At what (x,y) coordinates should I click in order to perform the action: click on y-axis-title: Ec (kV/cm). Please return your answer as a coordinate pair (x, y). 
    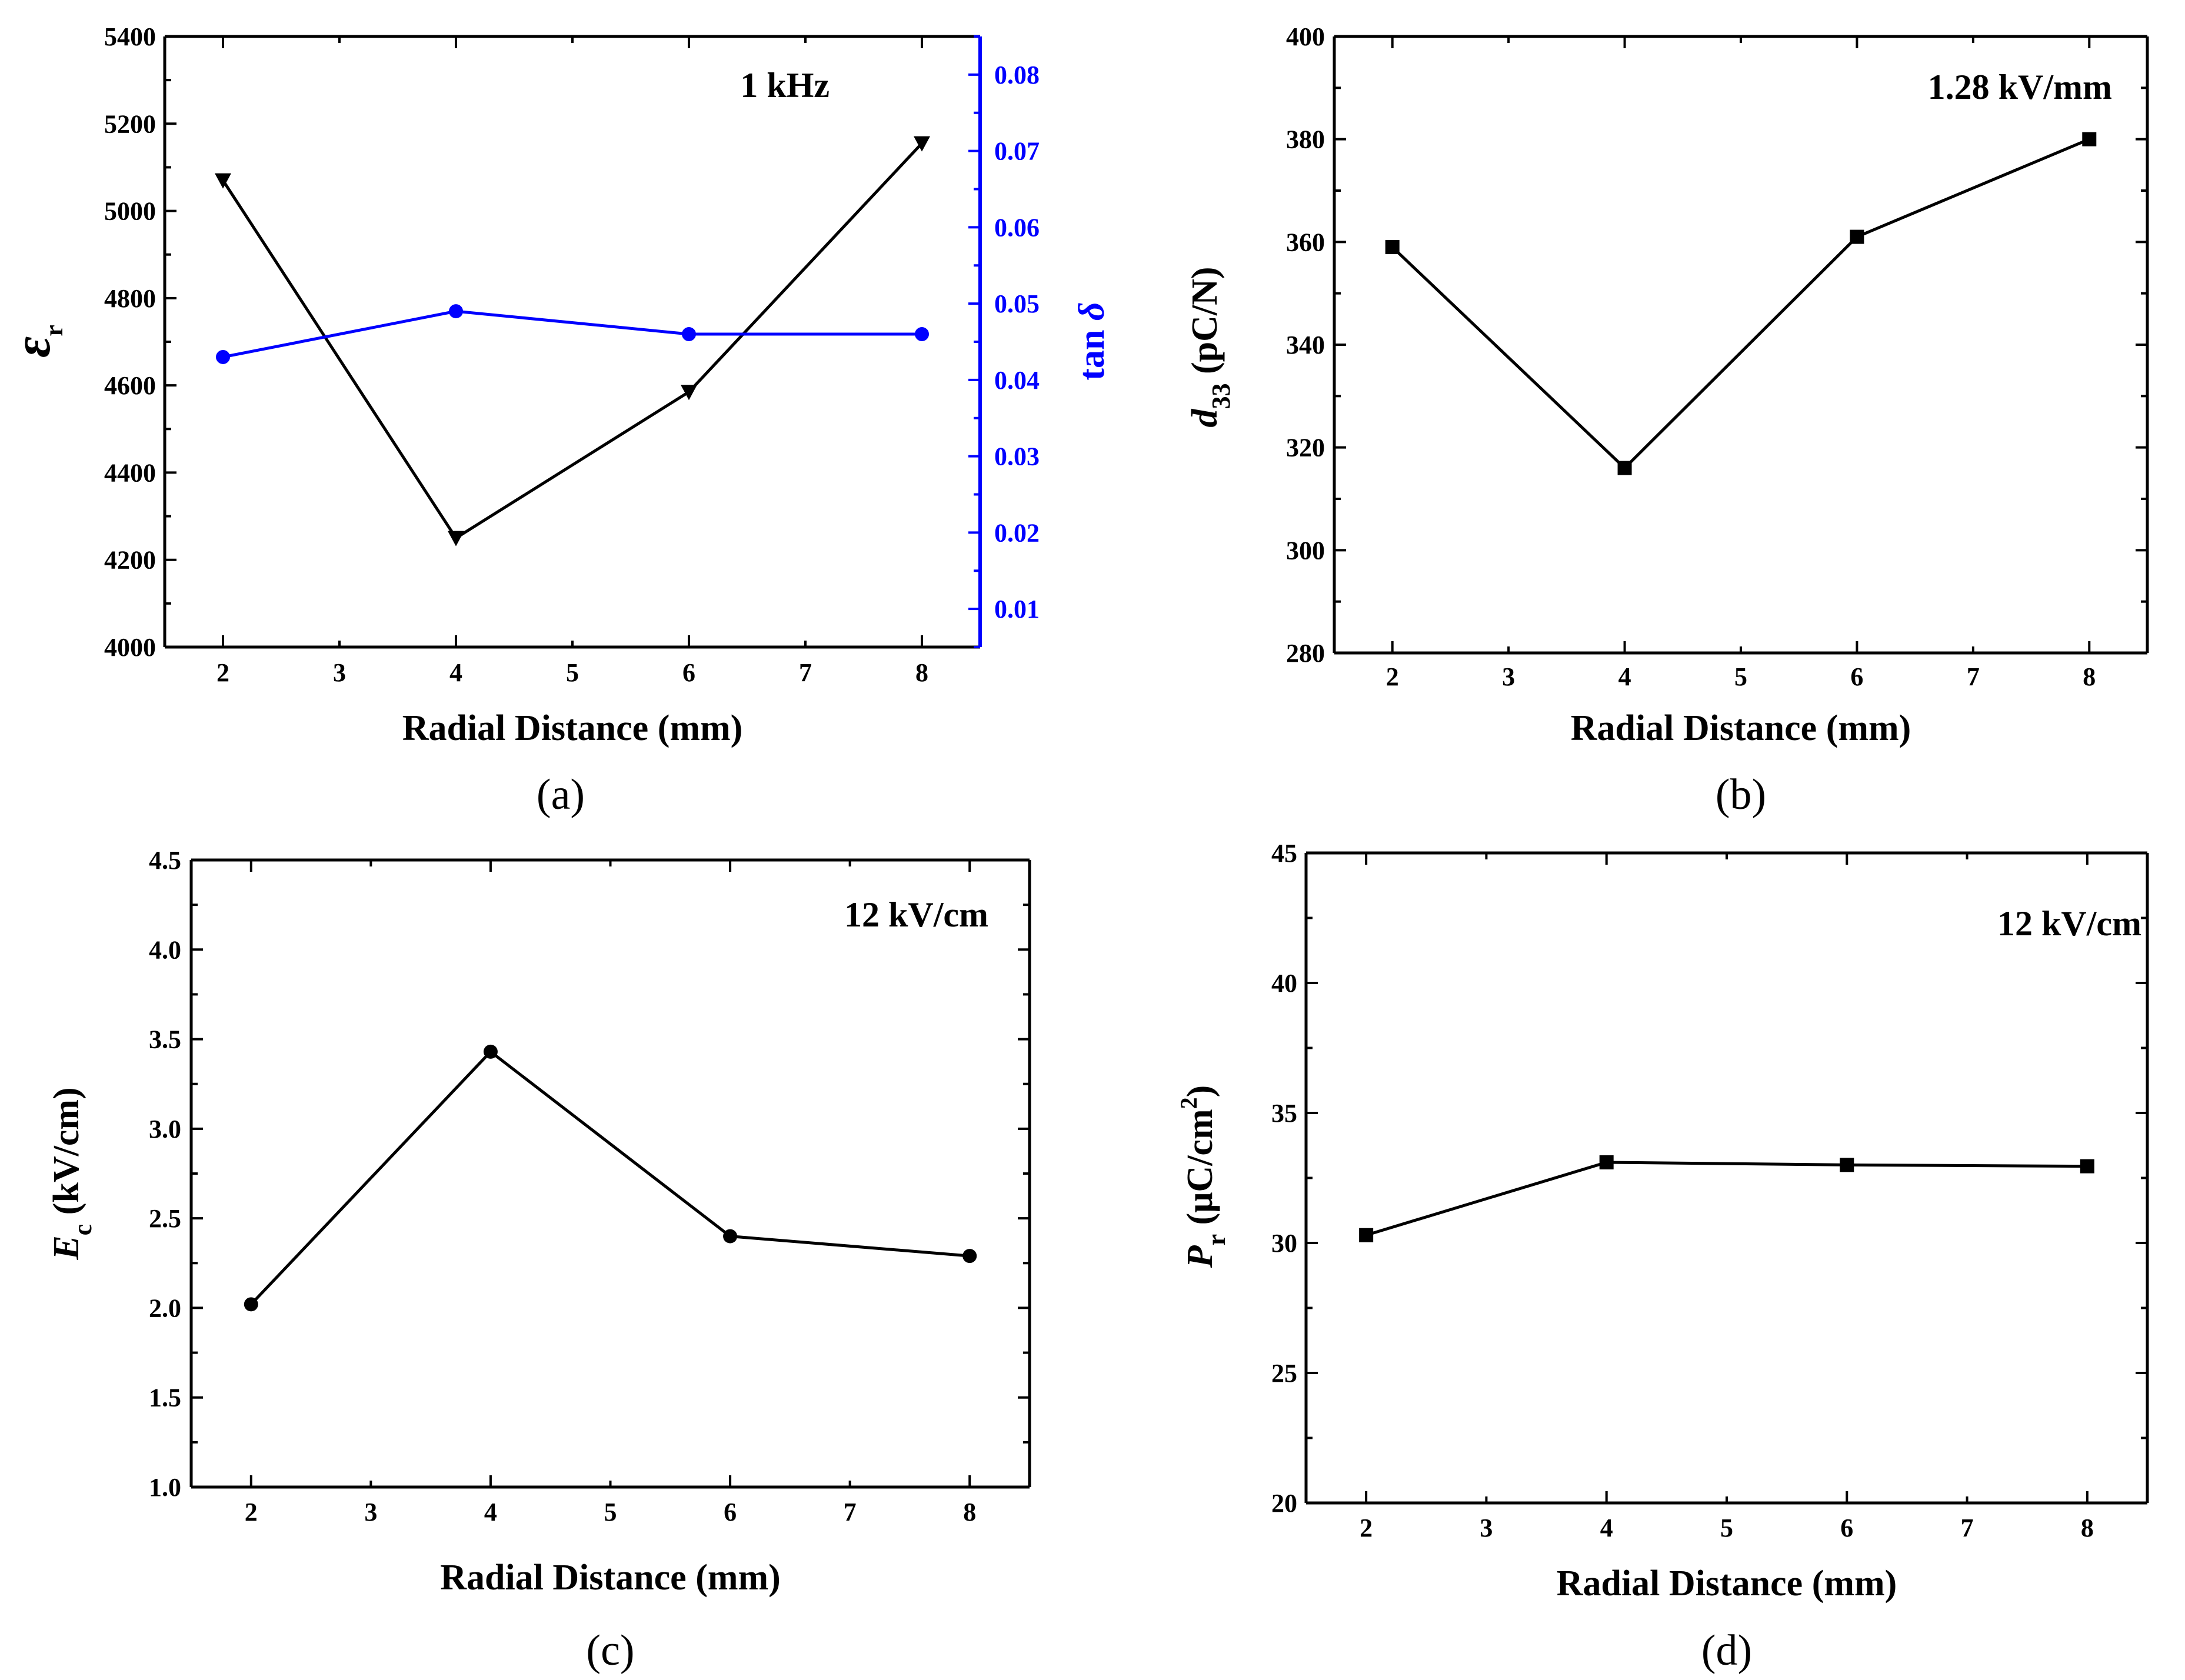
    Looking at the image, I should click on (71, 1173).